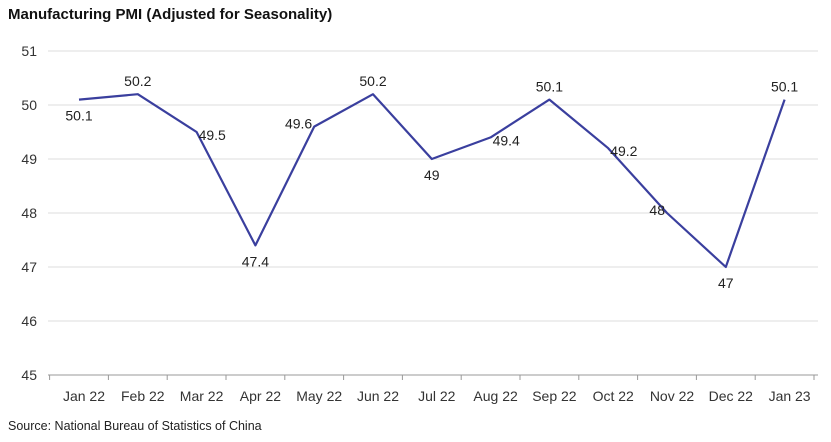 Image resolution: width=831 pixels, height=442 pixels. Describe the element at coordinates (495, 396) in the screenshot. I see `x-tick-label: Aug 22` at that location.